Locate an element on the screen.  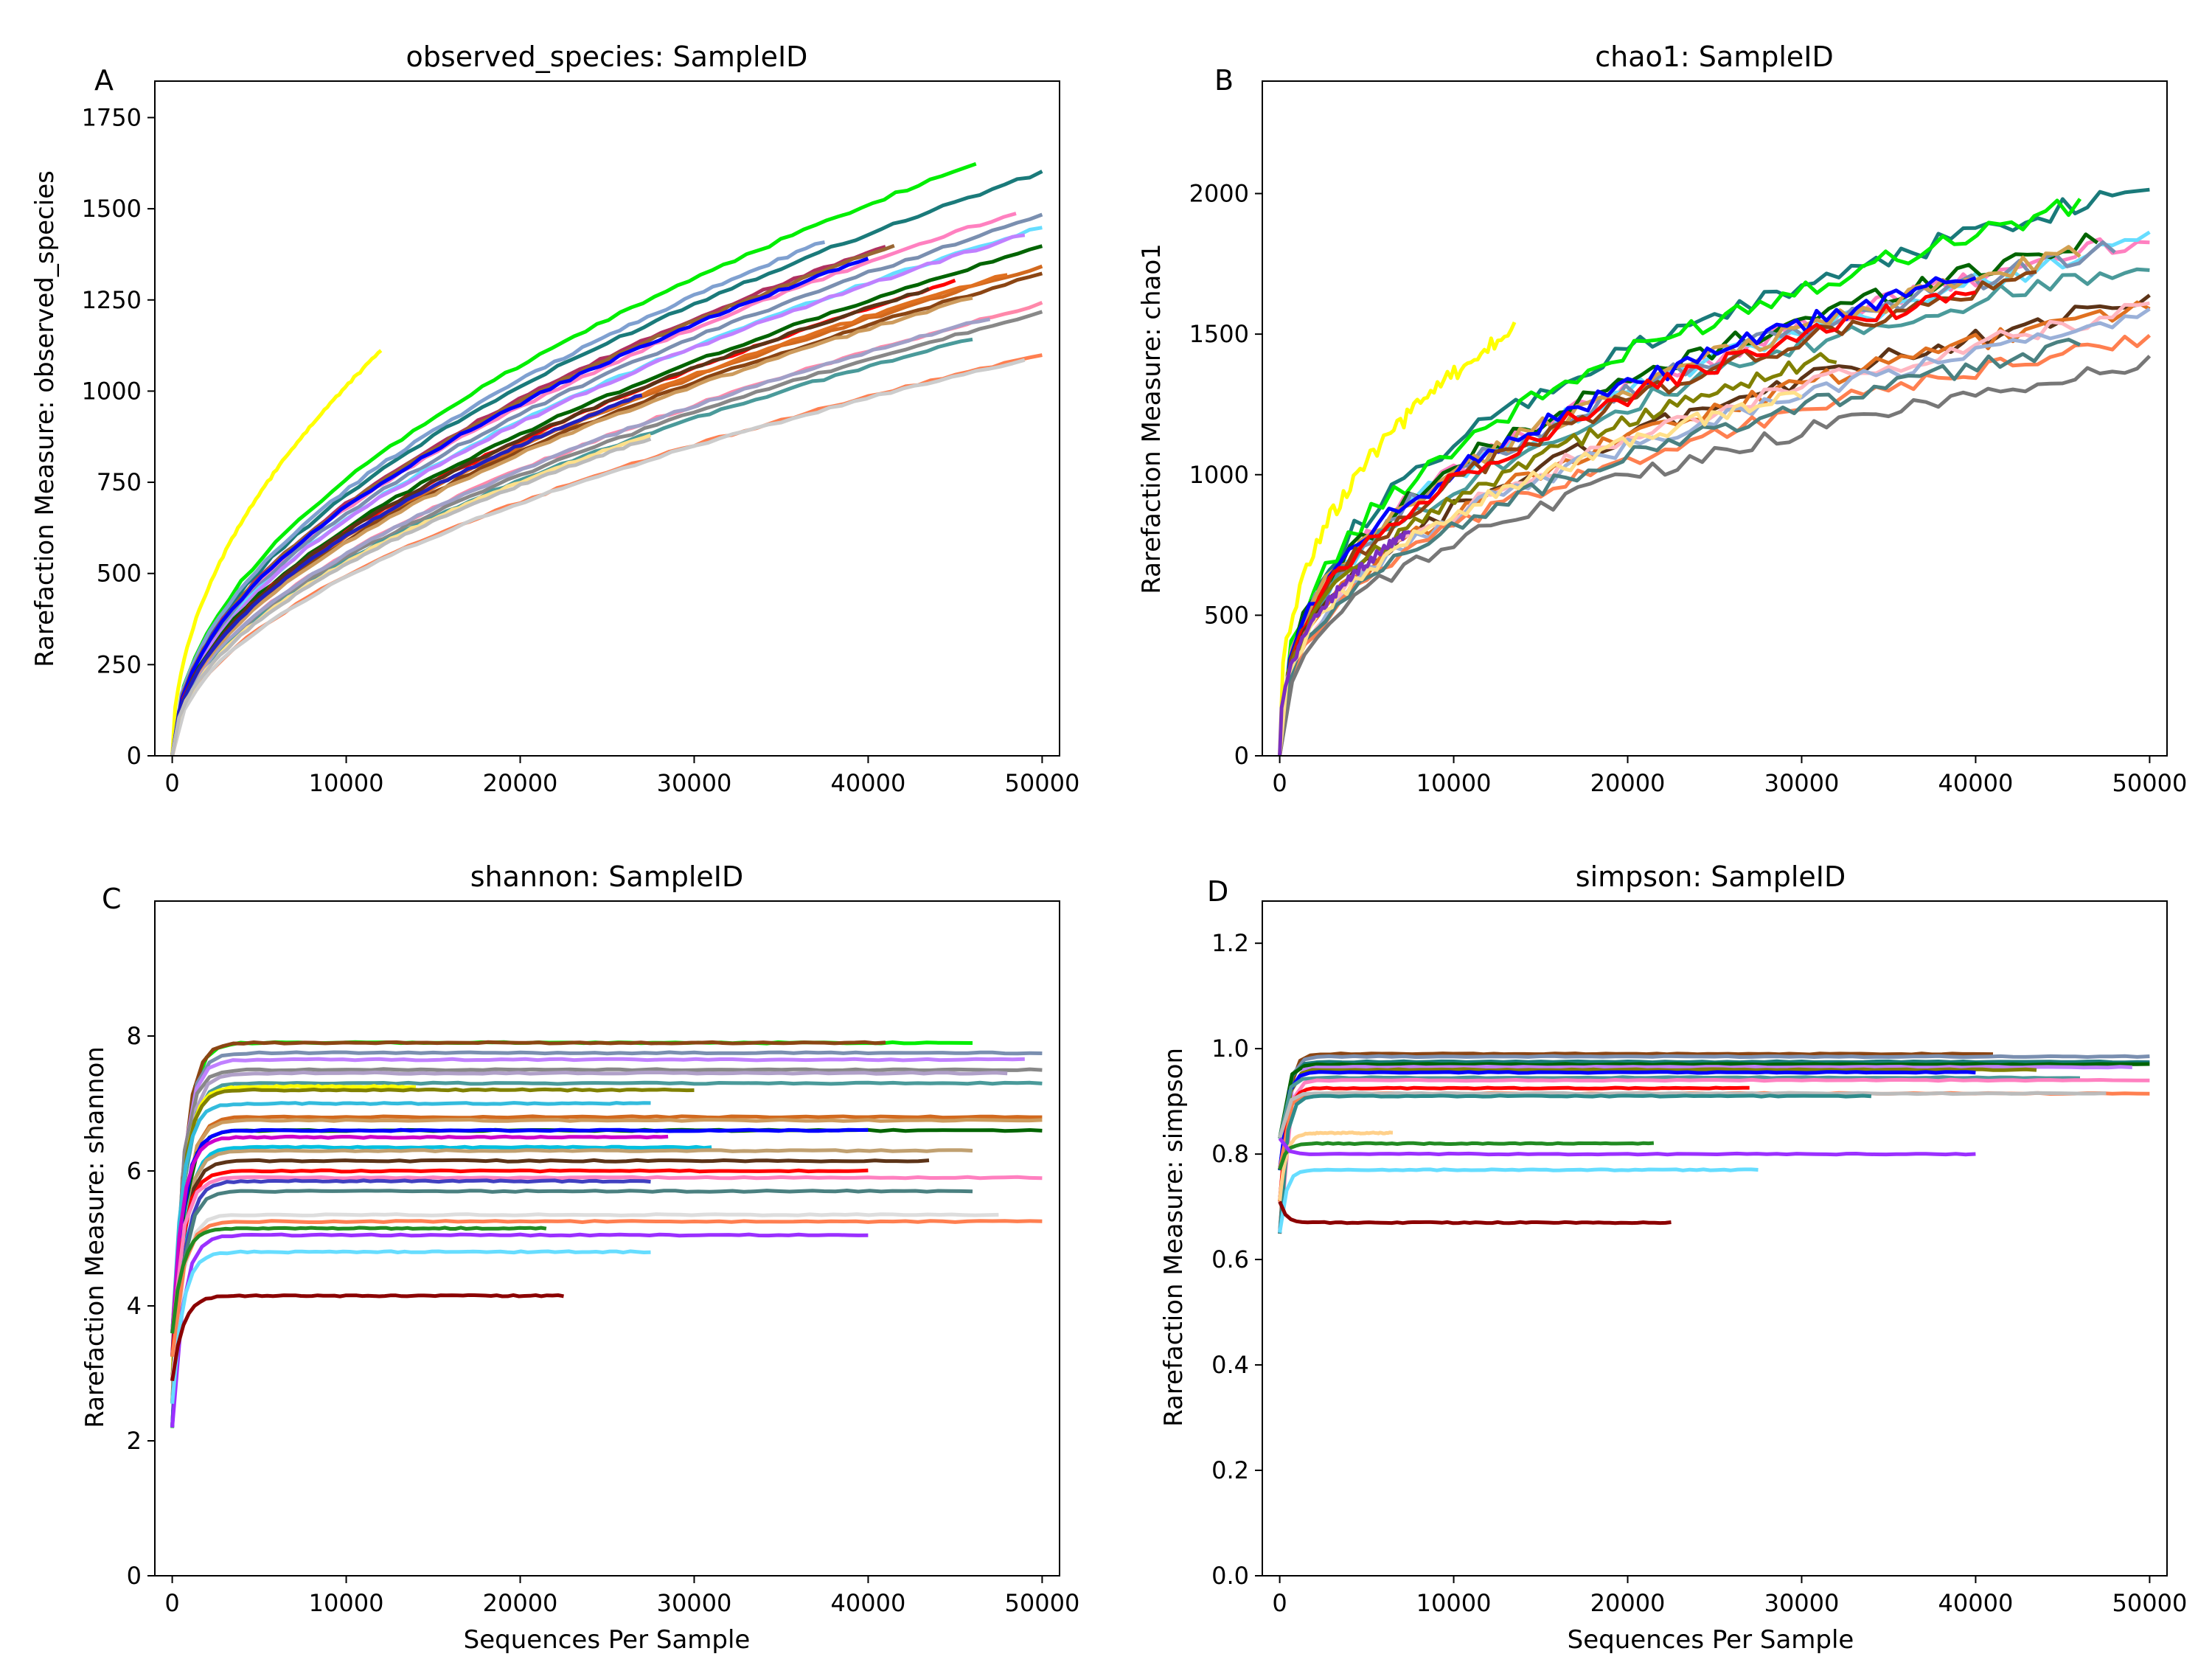
y-tick-label: 0.0 is located at coordinates (1230, 1576).